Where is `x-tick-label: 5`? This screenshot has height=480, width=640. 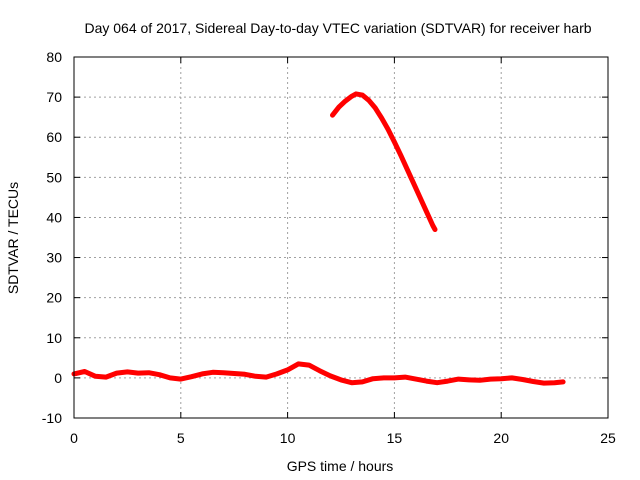 x-tick-label: 5 is located at coordinates (181, 438).